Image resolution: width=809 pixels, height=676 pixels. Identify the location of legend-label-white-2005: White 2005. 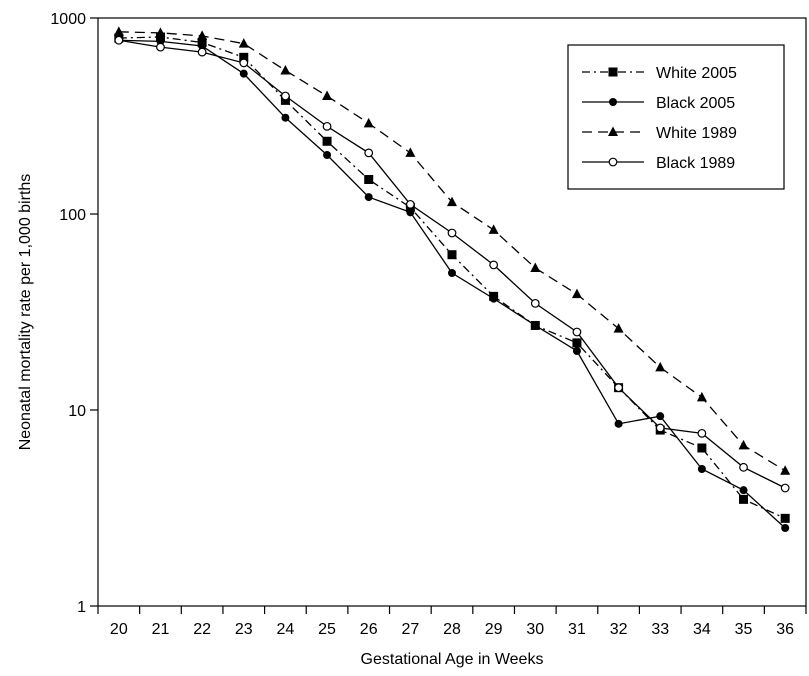
(696, 73).